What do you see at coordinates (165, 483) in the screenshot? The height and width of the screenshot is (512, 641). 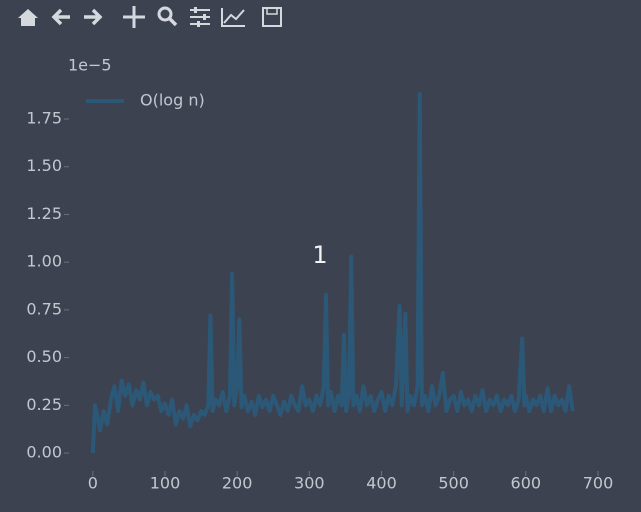 I see `x-tick-label: 100` at bounding box center [165, 483].